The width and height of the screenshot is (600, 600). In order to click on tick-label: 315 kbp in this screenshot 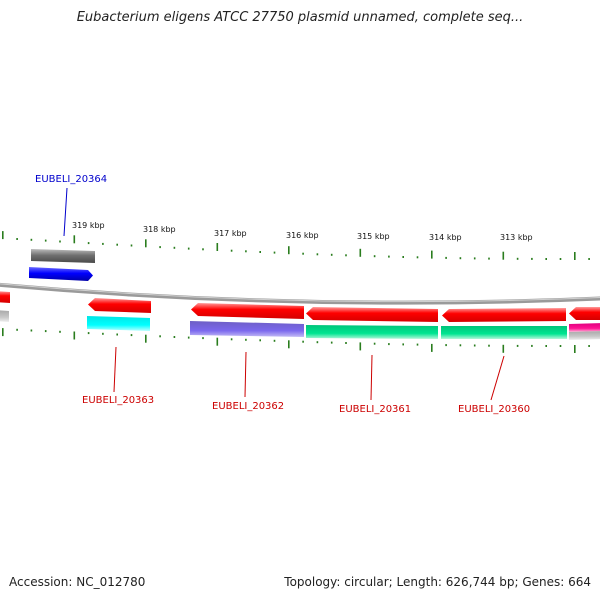, I will do `click(373, 236)`.